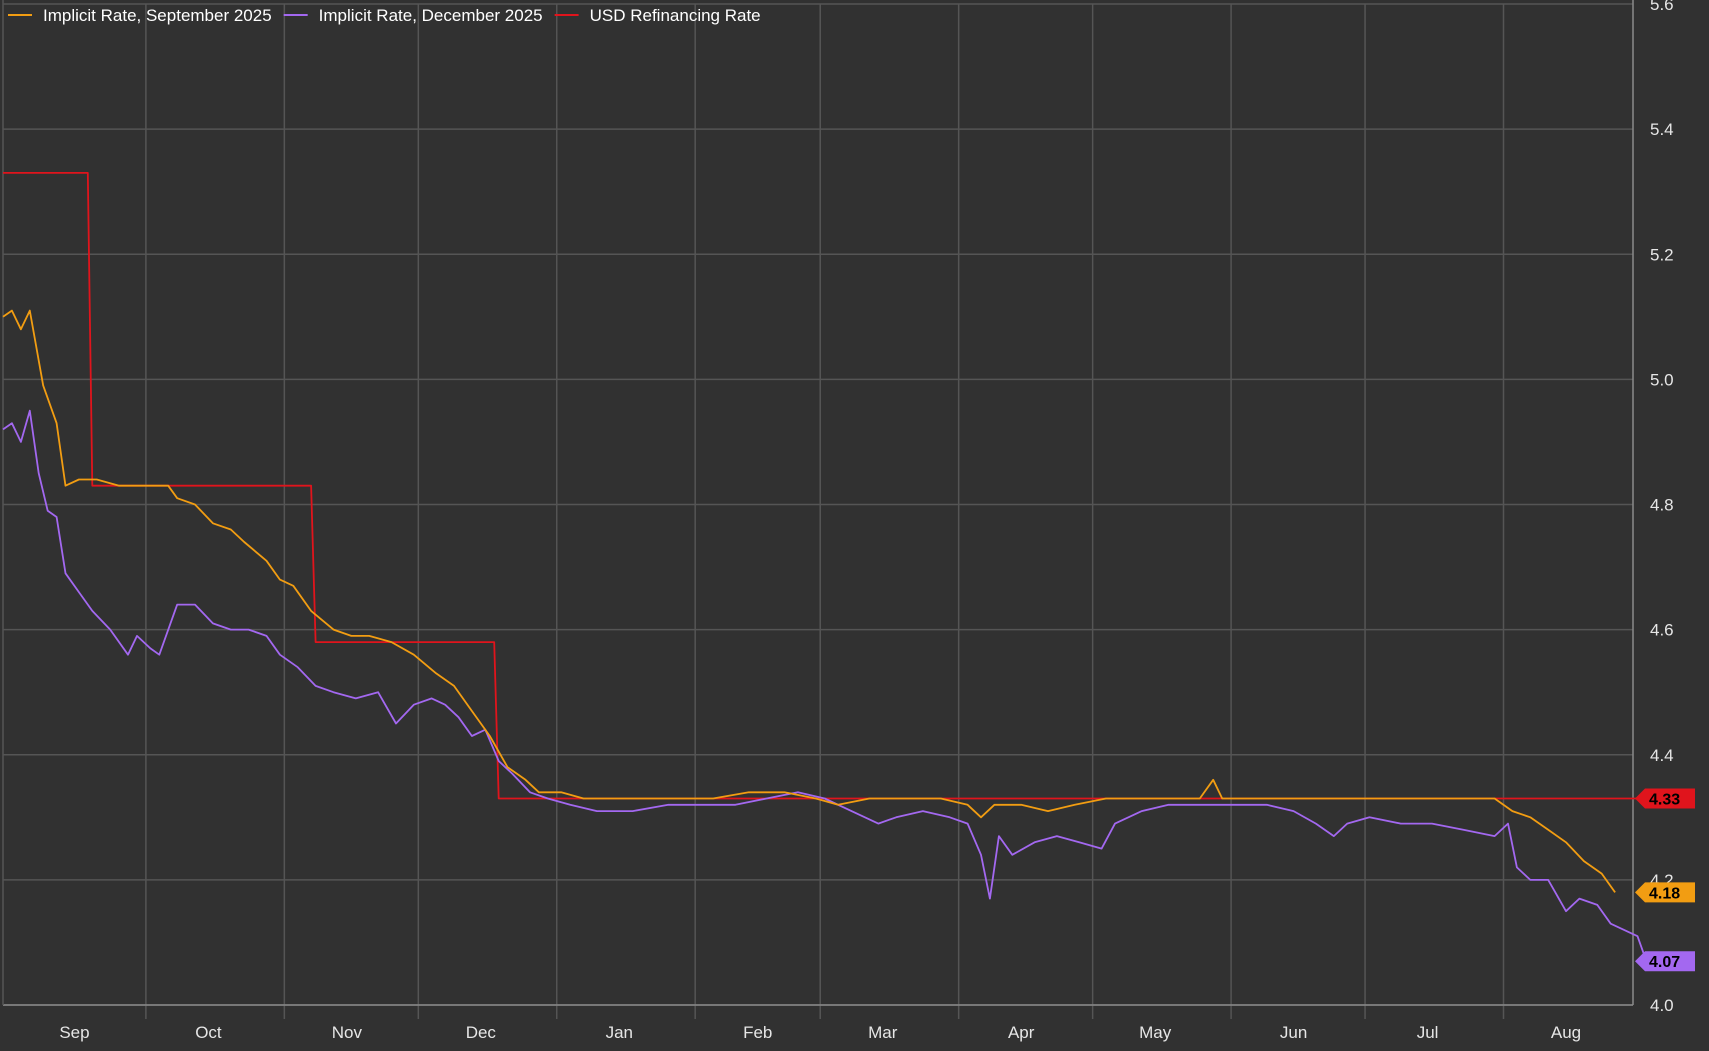 This screenshot has height=1051, width=1709. What do you see at coordinates (431, 15) in the screenshot?
I see `legend-label: Implicit Rate, December 2025` at bounding box center [431, 15].